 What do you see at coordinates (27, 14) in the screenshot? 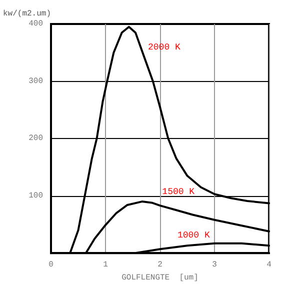
I see `y-axis-title: kw/(m2.um)` at bounding box center [27, 14].